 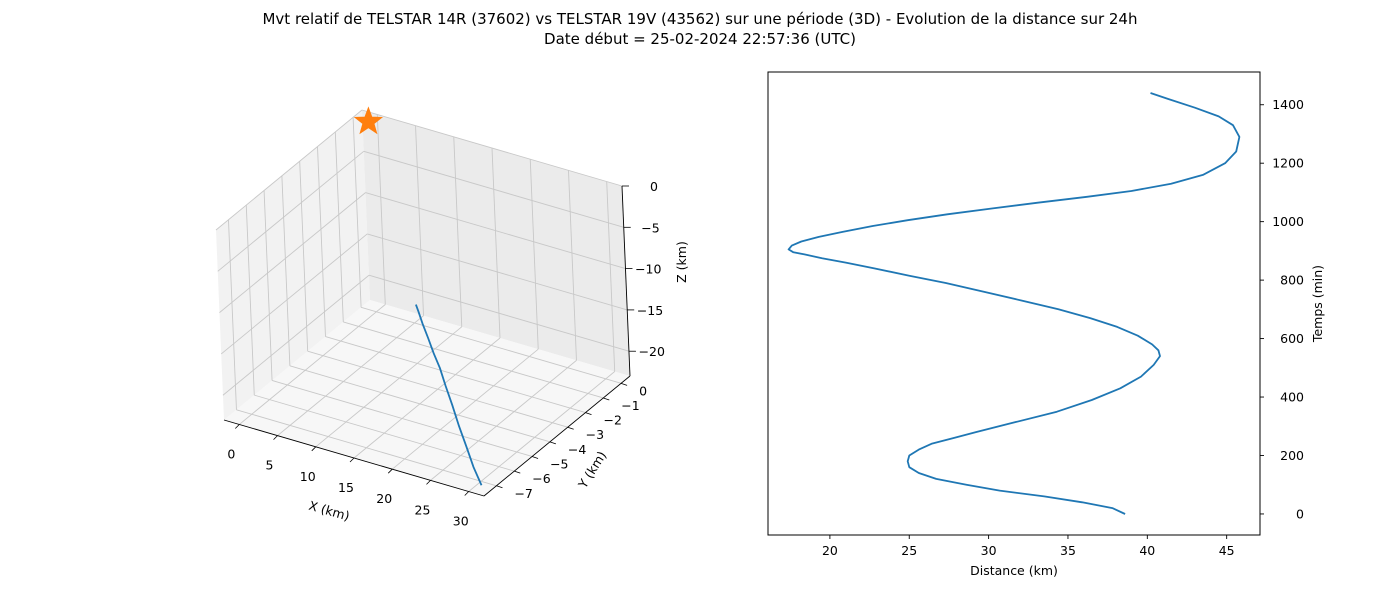 What do you see at coordinates (1028, 546) in the screenshot?
I see `x-axis-ticks: 20 25 30 35 40 45` at bounding box center [1028, 546].